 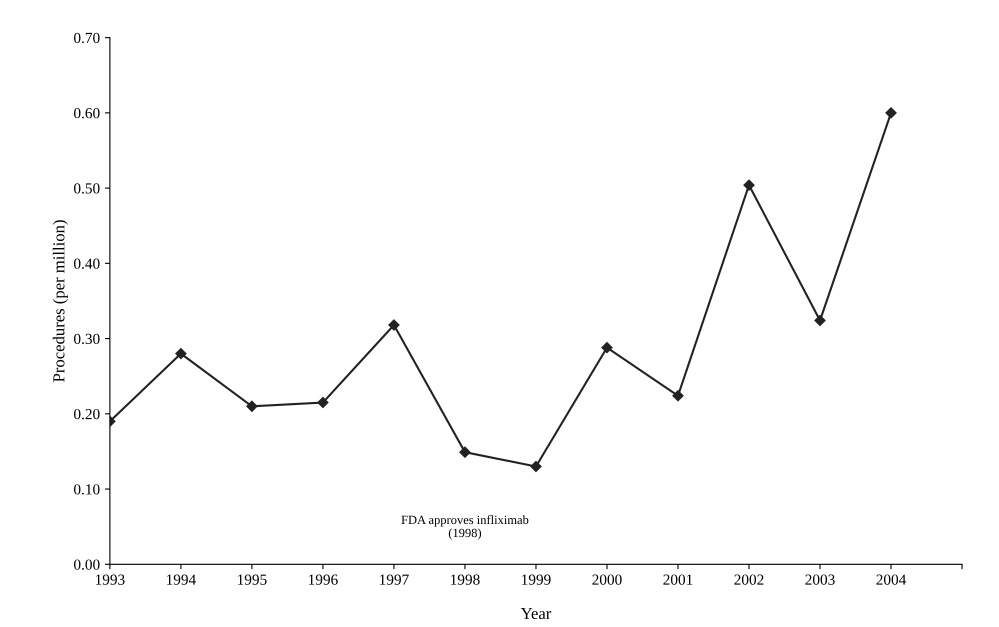 I want to click on y-tick-label: 0.70, so click(x=87, y=38).